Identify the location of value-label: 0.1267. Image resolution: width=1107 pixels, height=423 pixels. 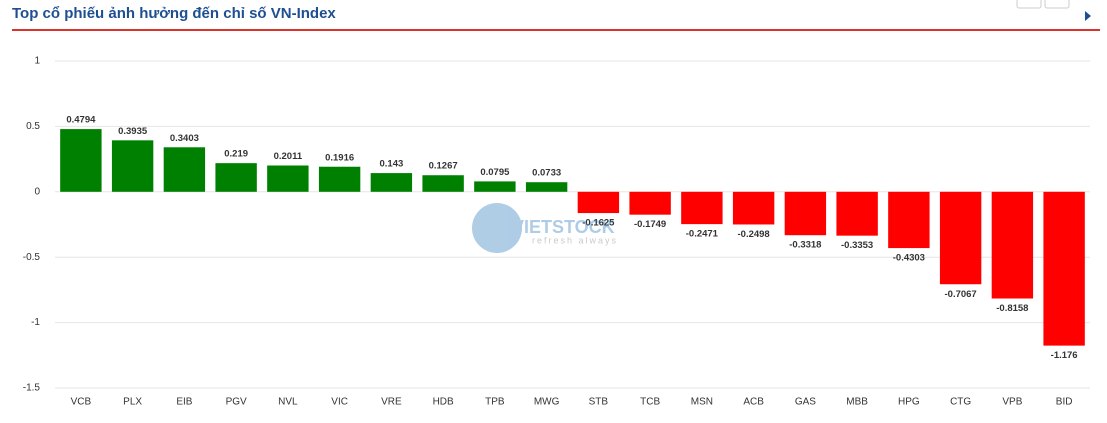
(443, 166).